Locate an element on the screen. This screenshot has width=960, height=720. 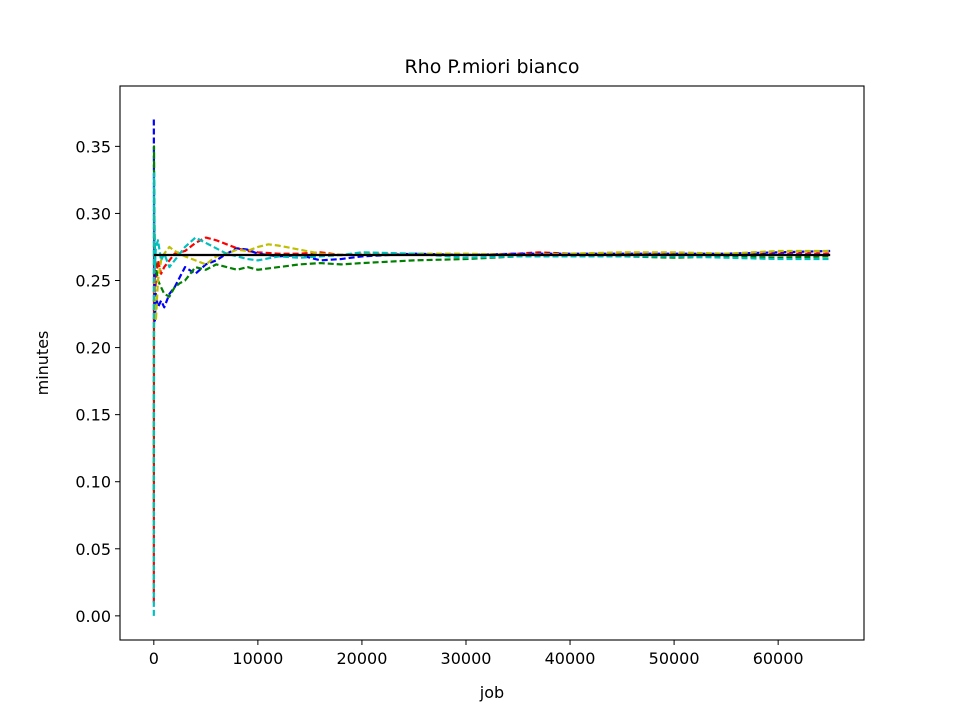
x-tick-label: 0 is located at coordinates (154, 658).